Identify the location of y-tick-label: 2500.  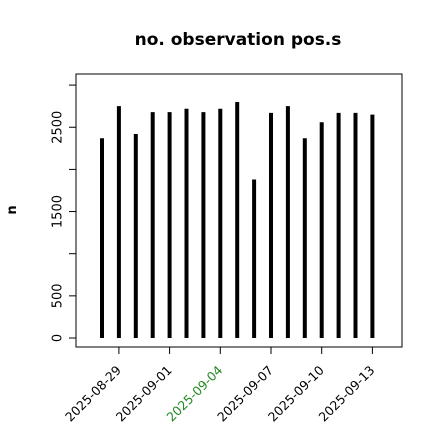
(58, 127).